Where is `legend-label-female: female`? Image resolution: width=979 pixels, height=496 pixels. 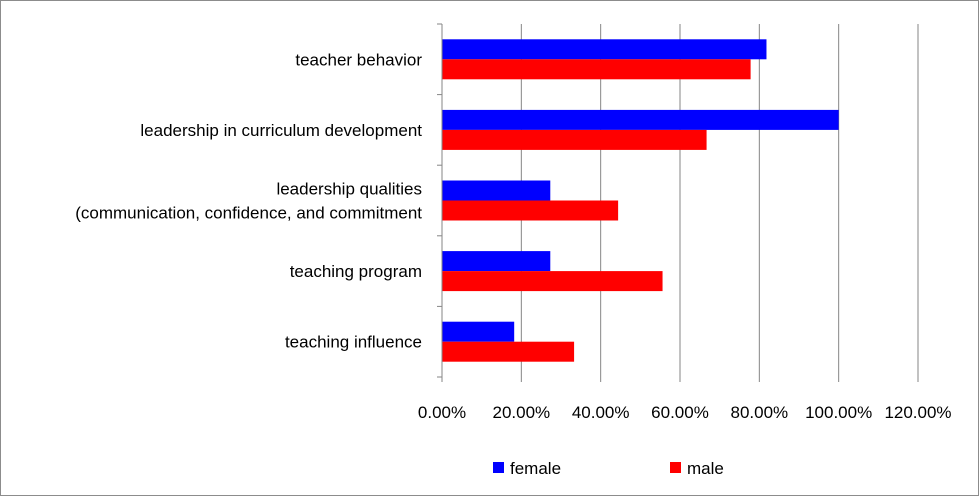 legend-label-female: female is located at coordinates (535, 468).